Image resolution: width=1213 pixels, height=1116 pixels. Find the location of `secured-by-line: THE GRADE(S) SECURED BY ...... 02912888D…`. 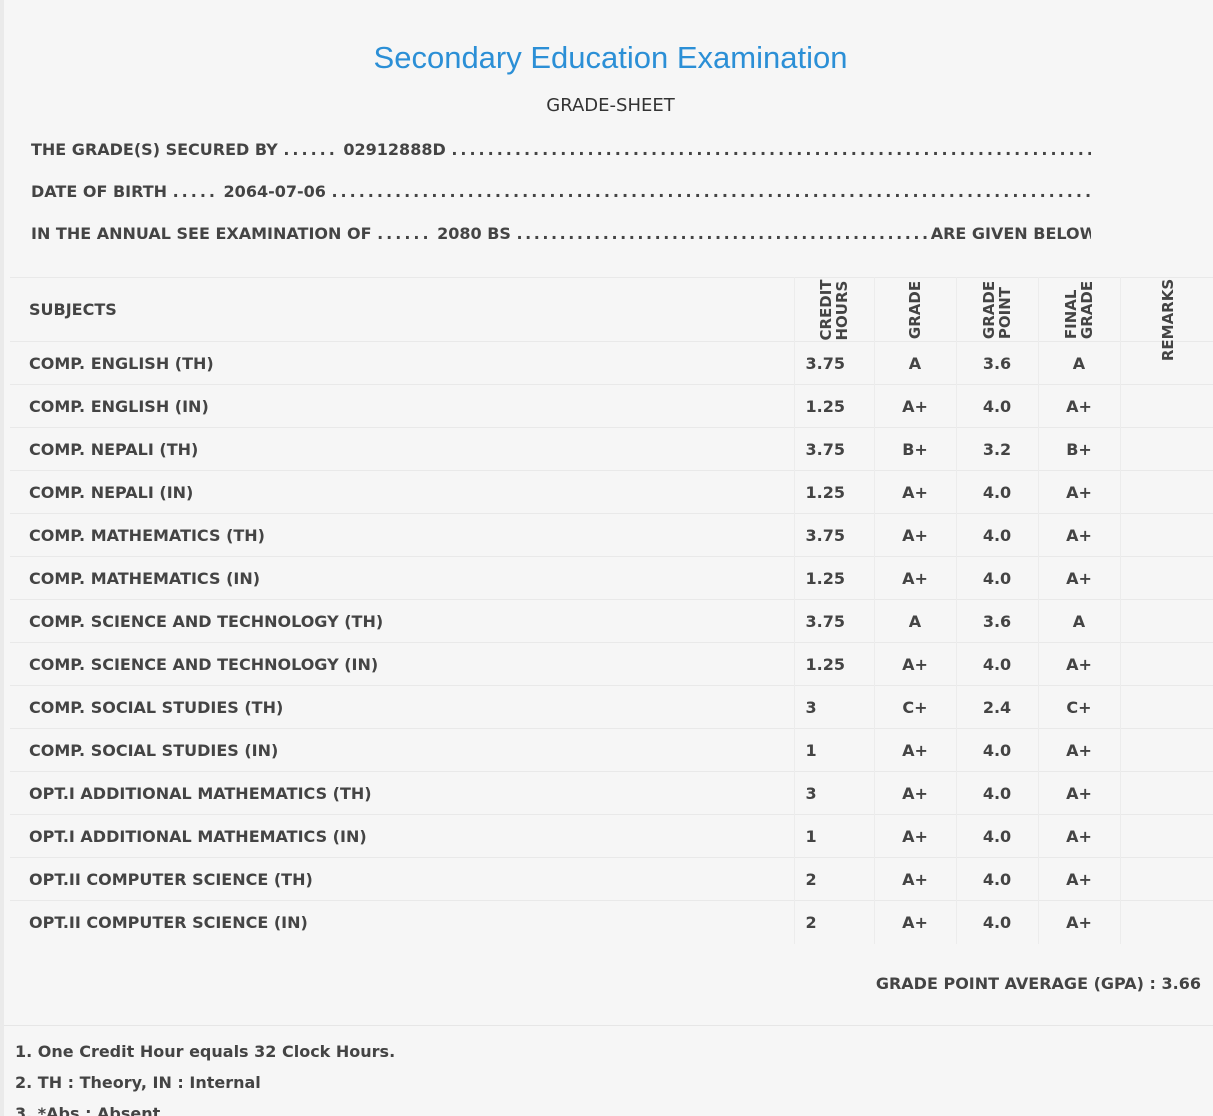

secured-by-line: THE GRADE(S) SECURED BY ...... 02912888D… is located at coordinates (561, 149).